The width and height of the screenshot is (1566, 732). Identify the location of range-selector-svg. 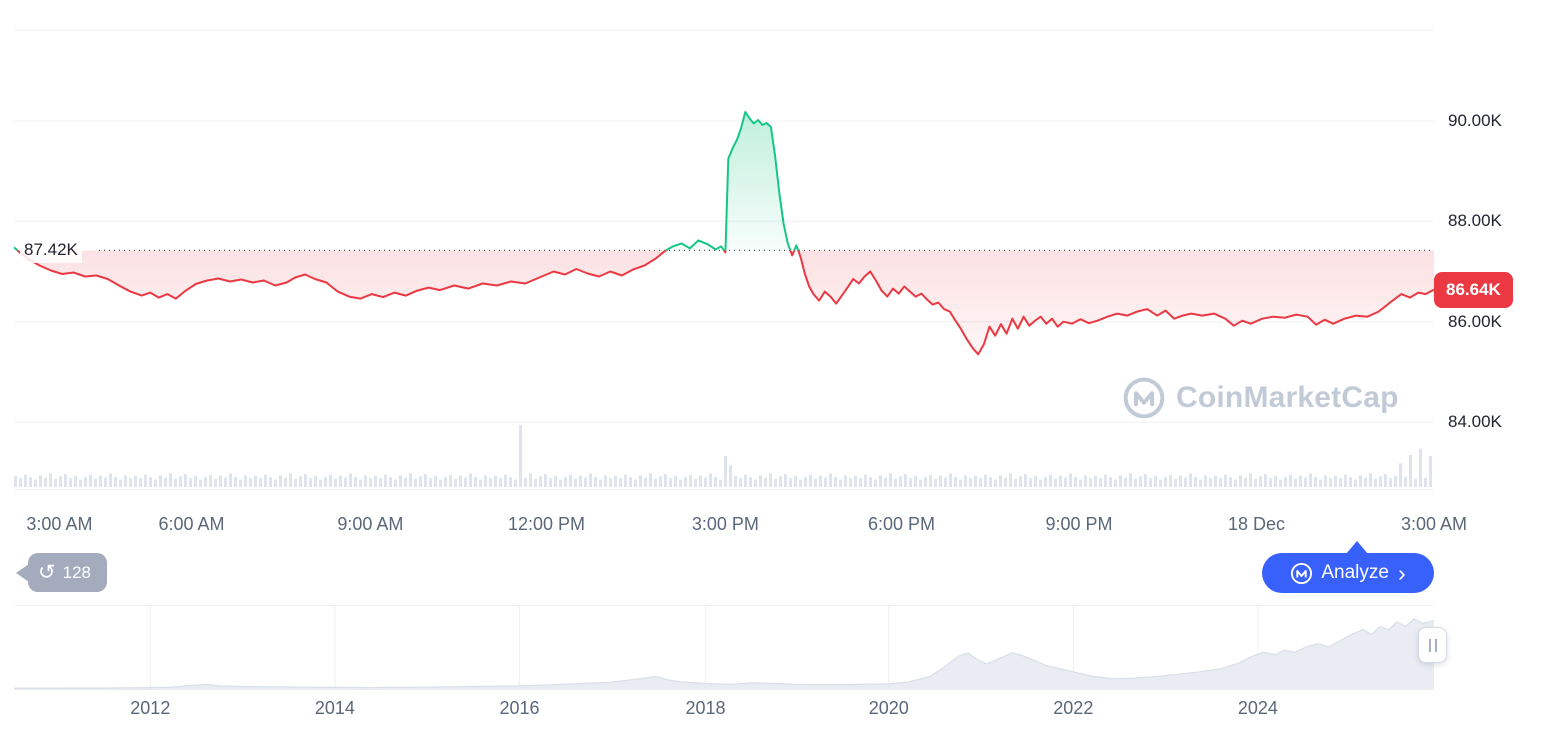
(724, 647).